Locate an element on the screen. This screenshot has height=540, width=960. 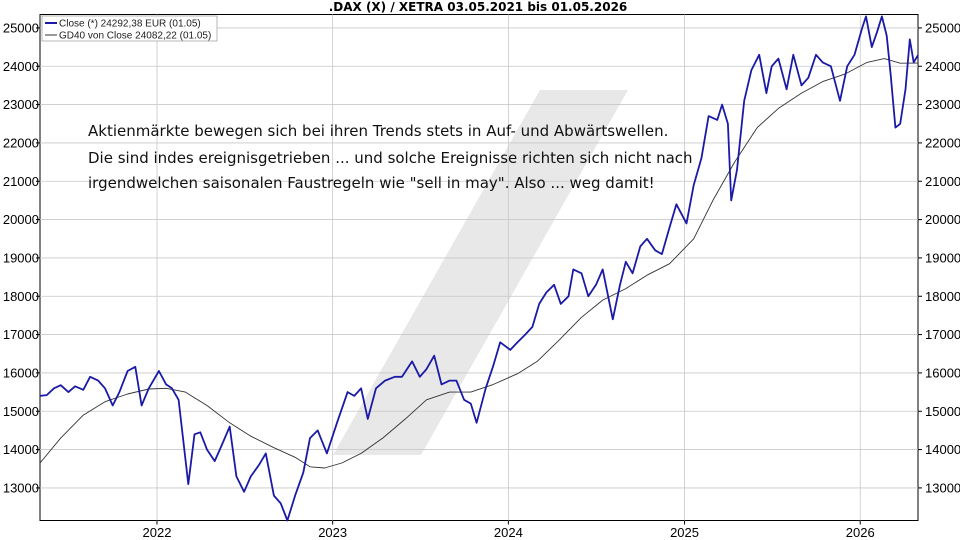
y-tick-label-left: 13000 is located at coordinates (21, 487).